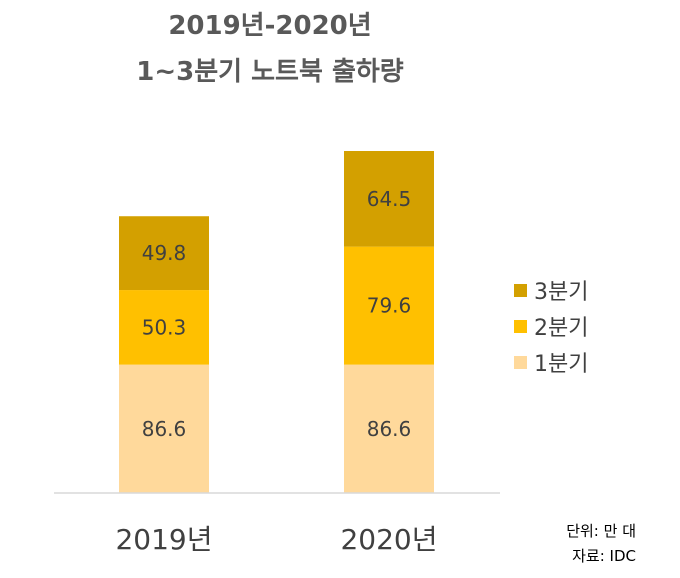 This screenshot has height=578, width=680. I want to click on data-label-2-3: 64.5, so click(389, 199).